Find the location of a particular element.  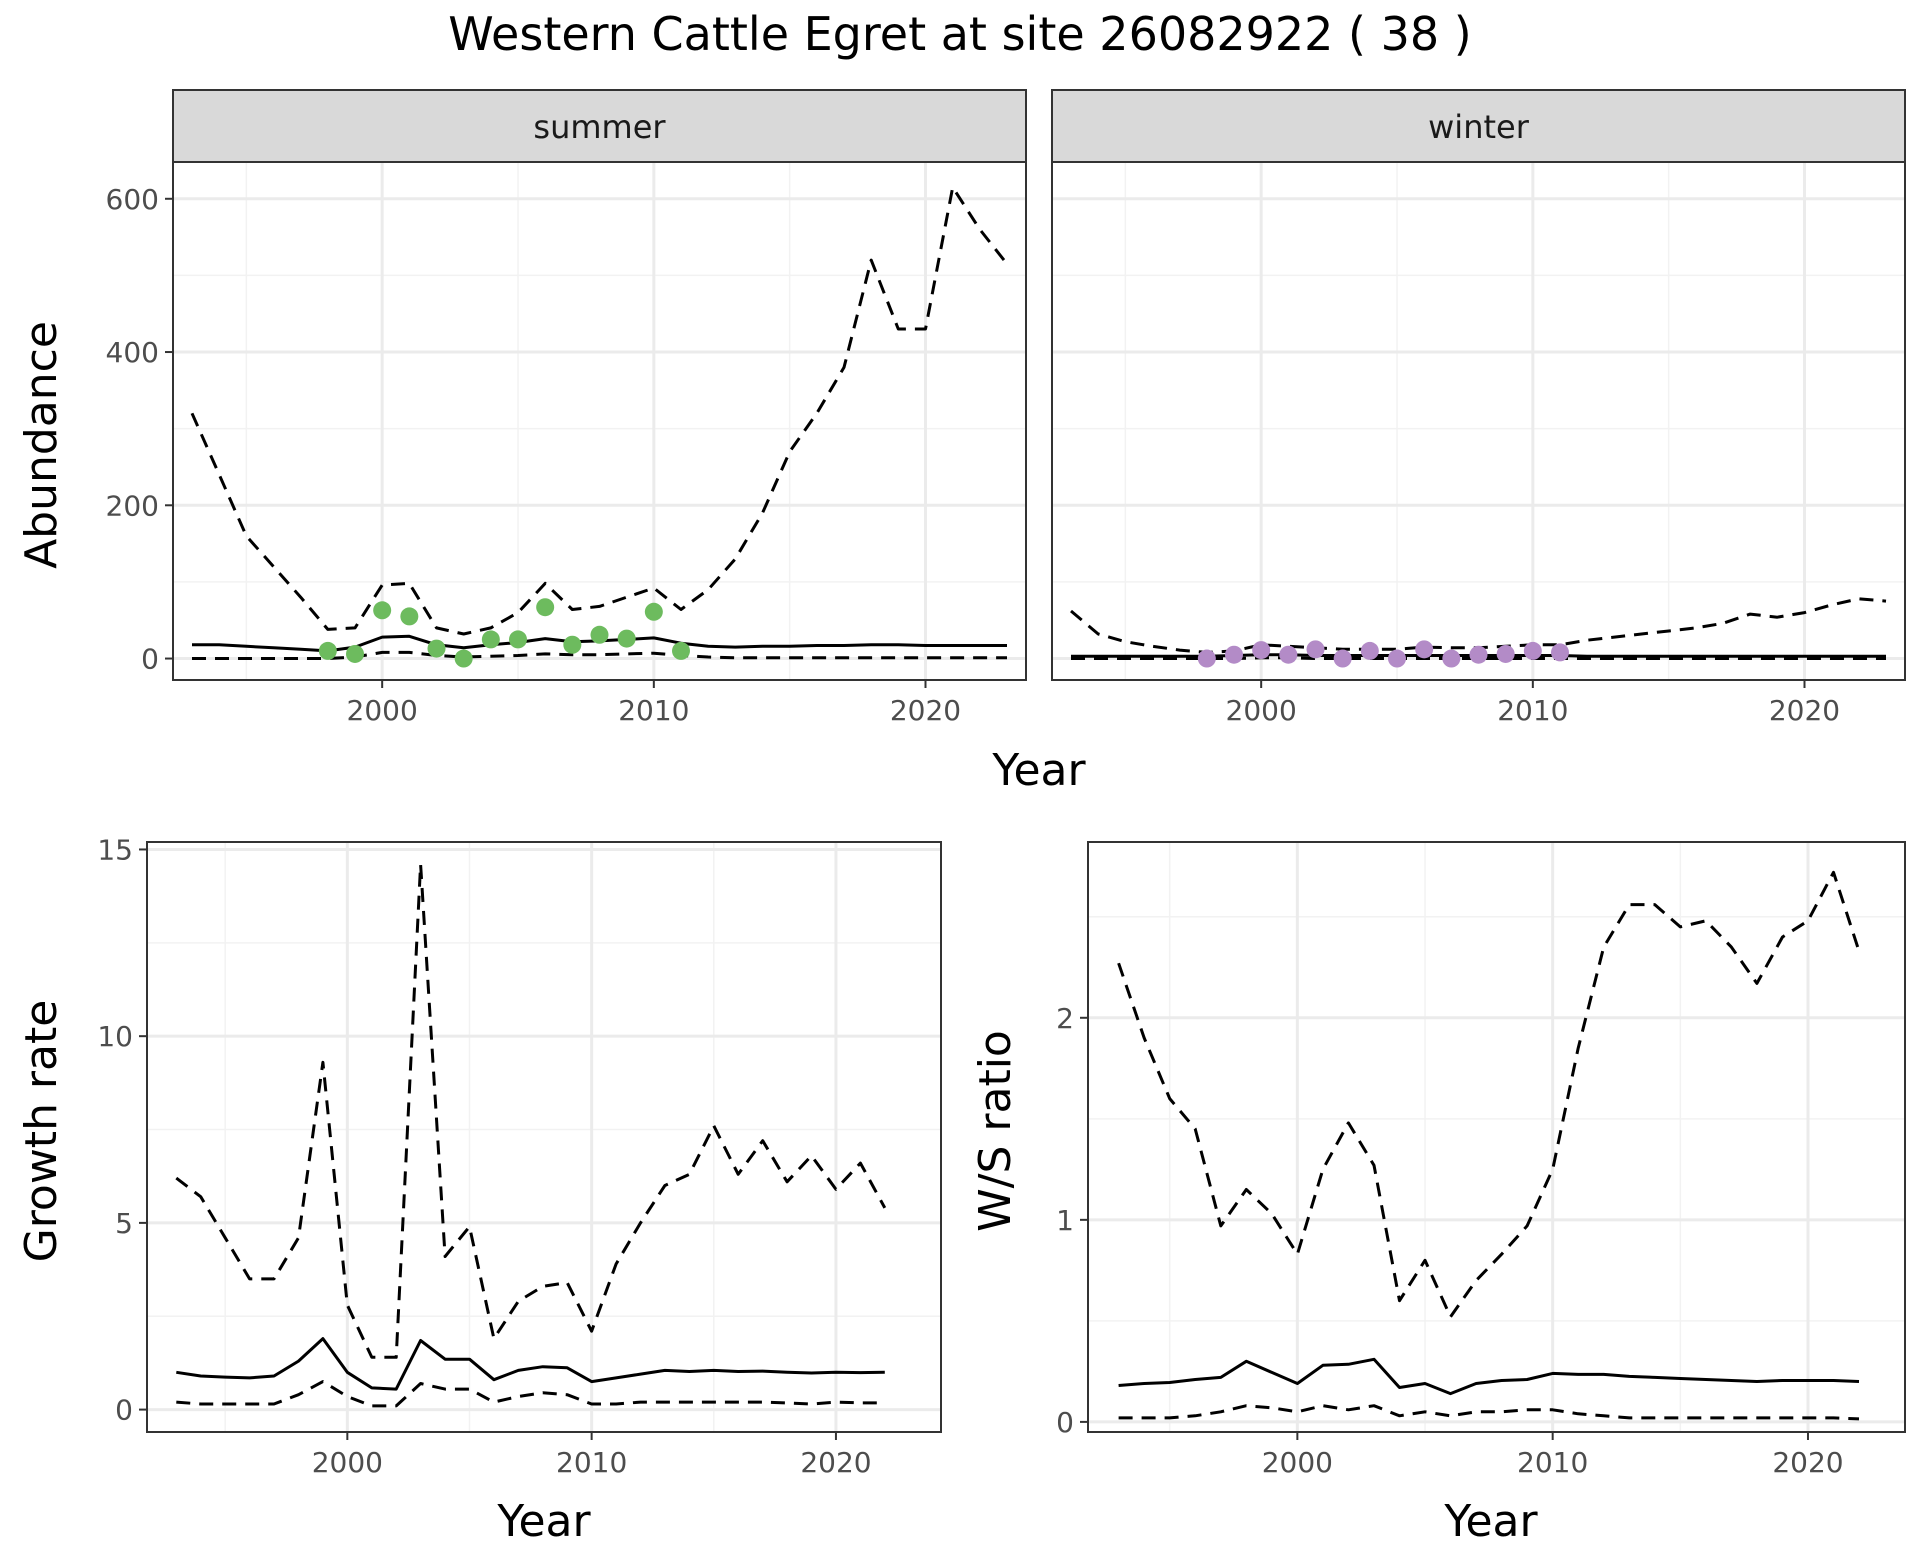

y-tick-label: 5 is located at coordinates (124, 1223).